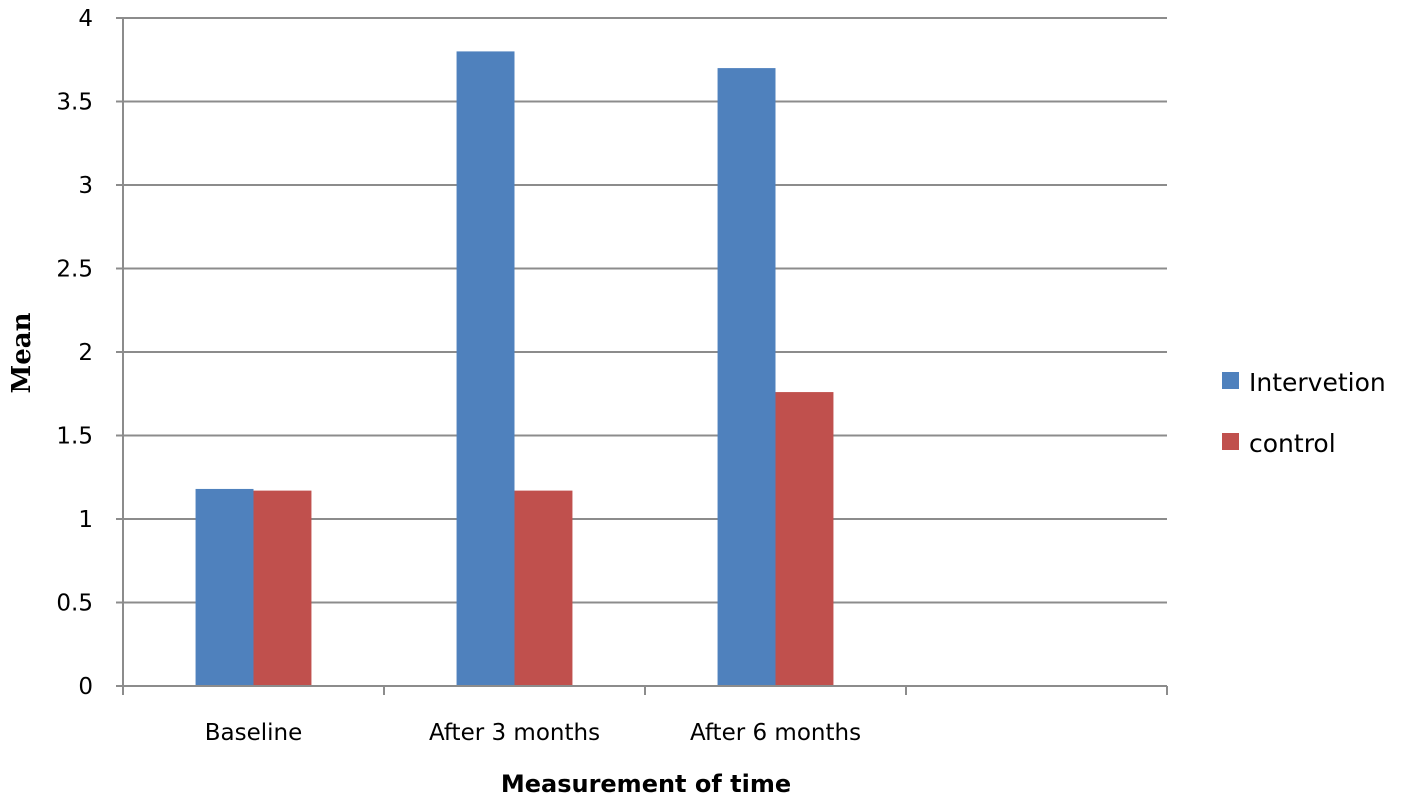  I want to click on x-tick-label: After 3 months, so click(514, 733).